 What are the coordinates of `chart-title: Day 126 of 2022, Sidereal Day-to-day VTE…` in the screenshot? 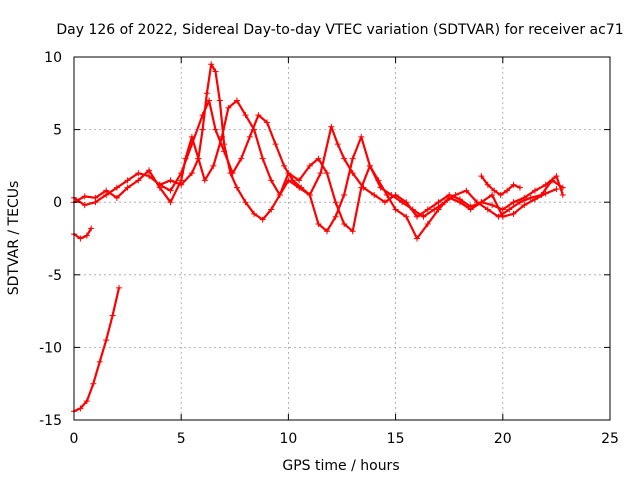 It's located at (339, 30).